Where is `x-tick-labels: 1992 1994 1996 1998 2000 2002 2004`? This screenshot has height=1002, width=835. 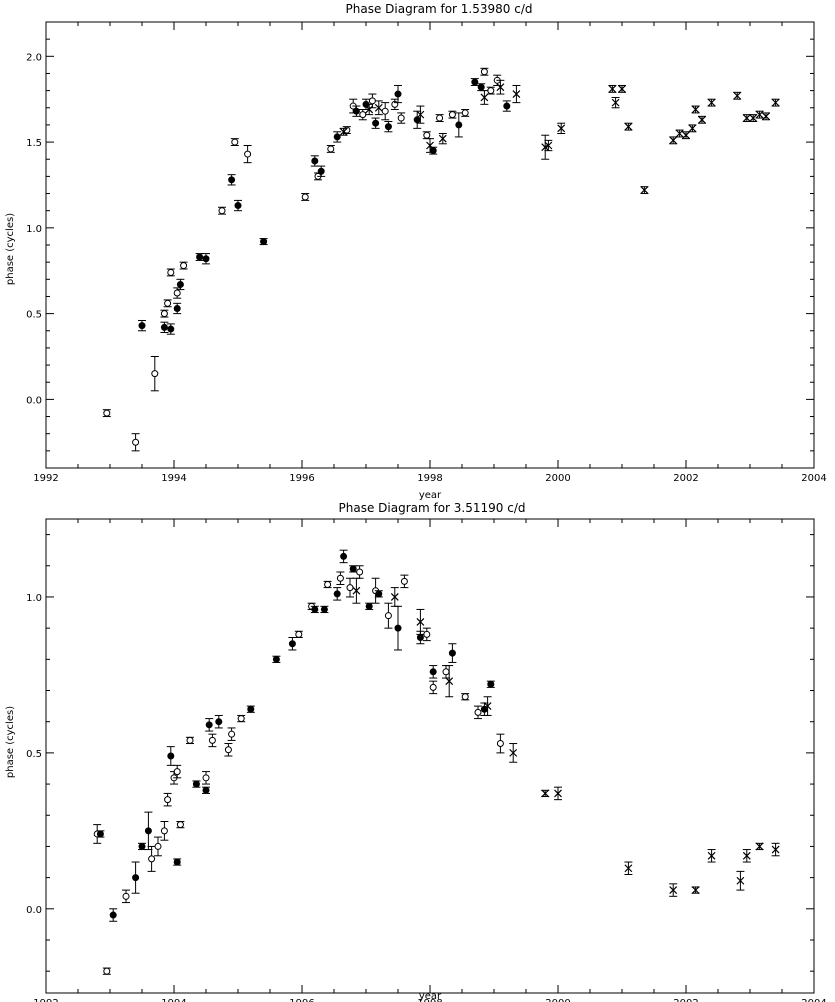 x-tick-labels: 1992 1994 1996 1998 2000 2002 2004 is located at coordinates (429, 1000).